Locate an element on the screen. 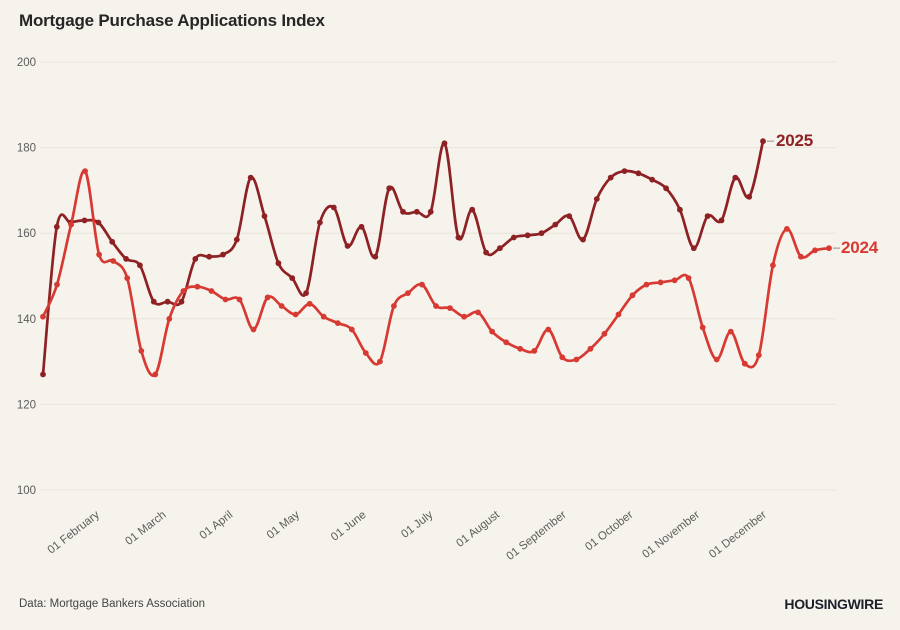 The image size is (900, 630). y-axis-label-140: 140 is located at coordinates (26, 320).